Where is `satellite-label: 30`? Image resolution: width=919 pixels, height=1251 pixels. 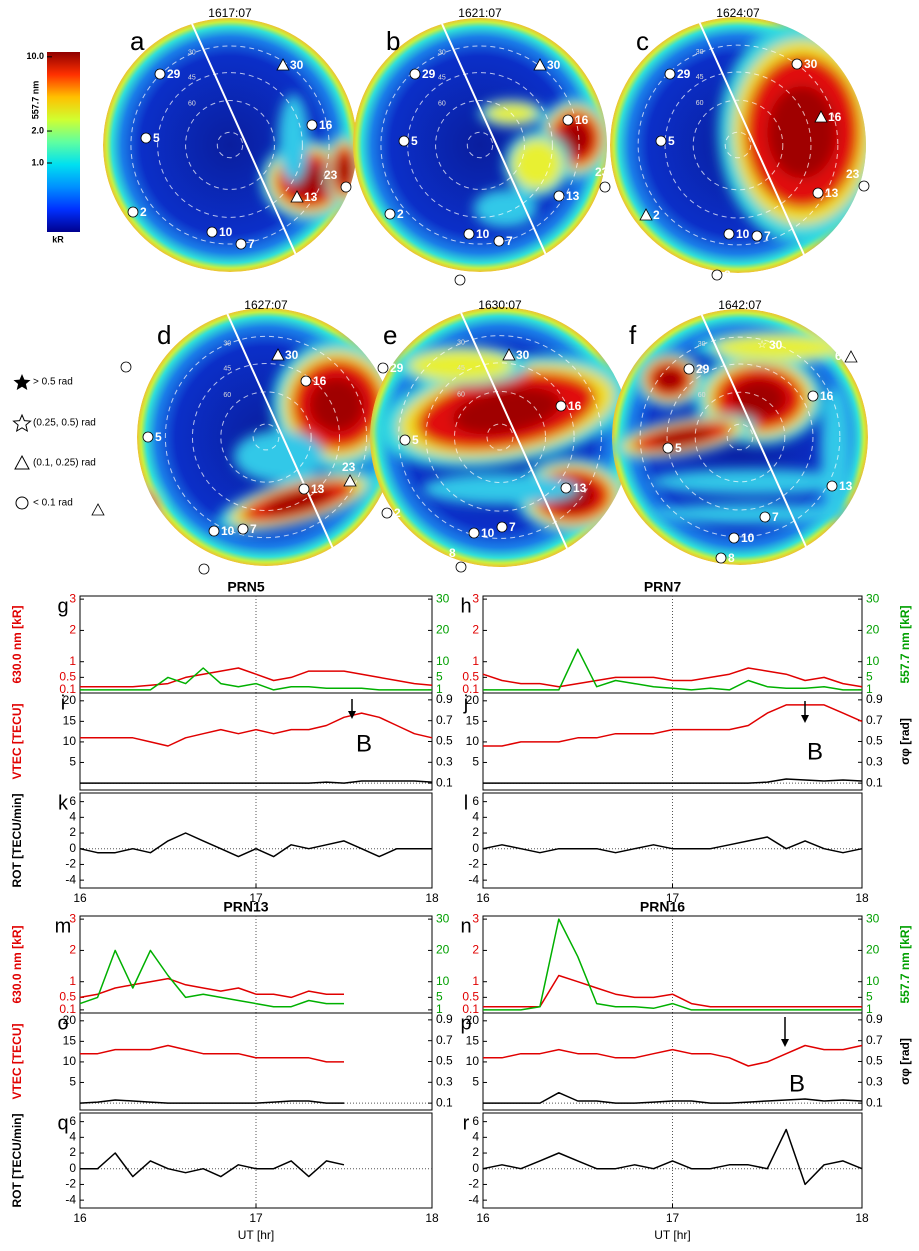
satellite-label: 30 is located at coordinates (776, 345).